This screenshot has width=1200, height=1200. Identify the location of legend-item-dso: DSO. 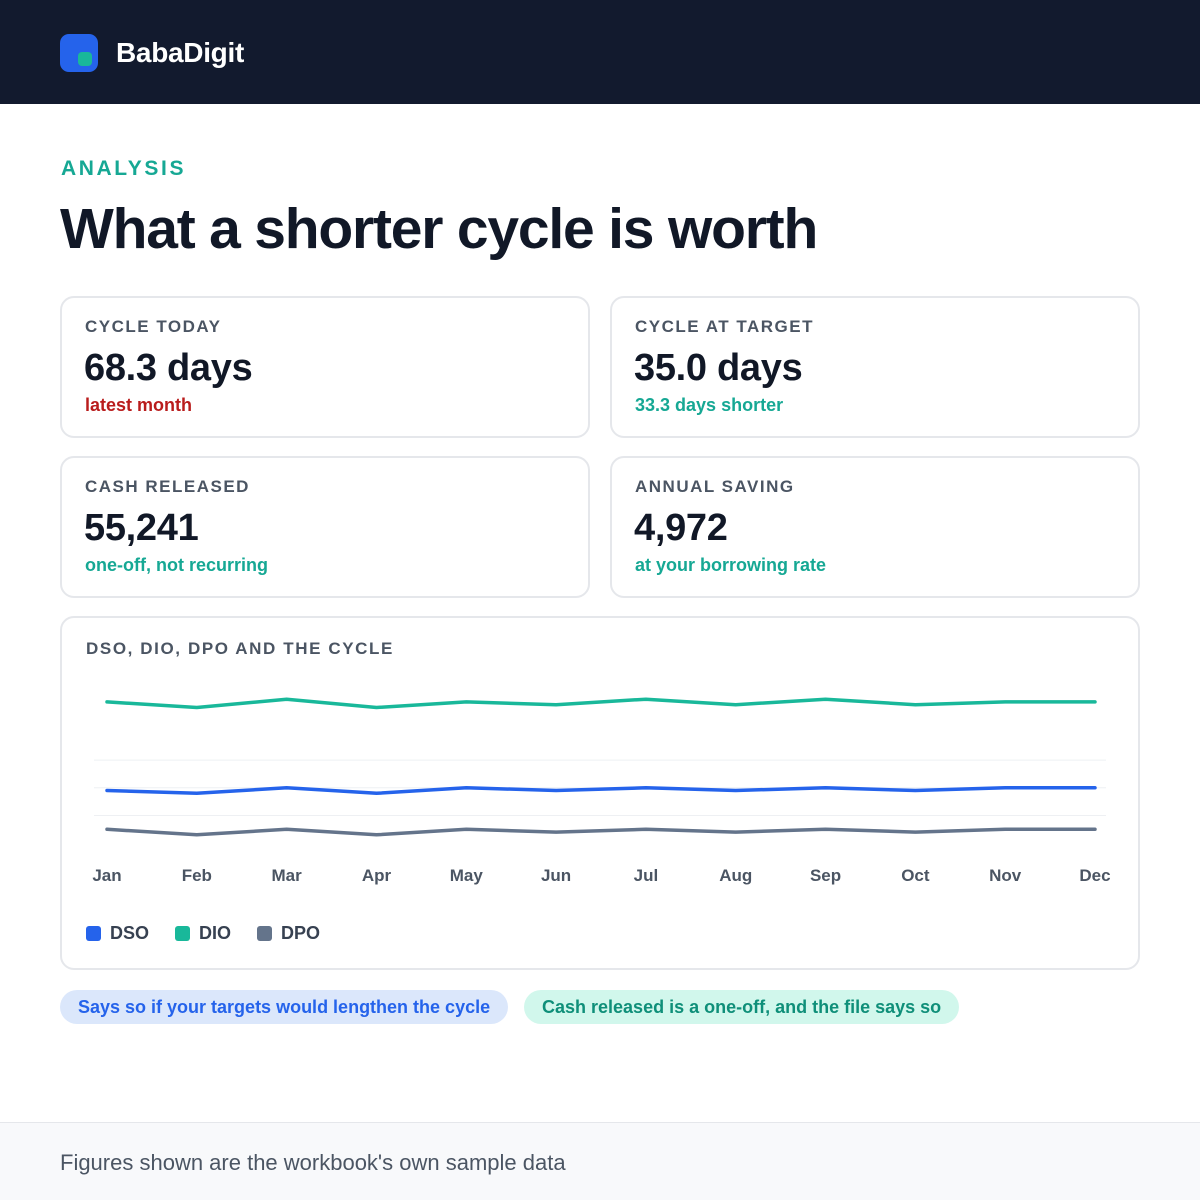
(117, 933).